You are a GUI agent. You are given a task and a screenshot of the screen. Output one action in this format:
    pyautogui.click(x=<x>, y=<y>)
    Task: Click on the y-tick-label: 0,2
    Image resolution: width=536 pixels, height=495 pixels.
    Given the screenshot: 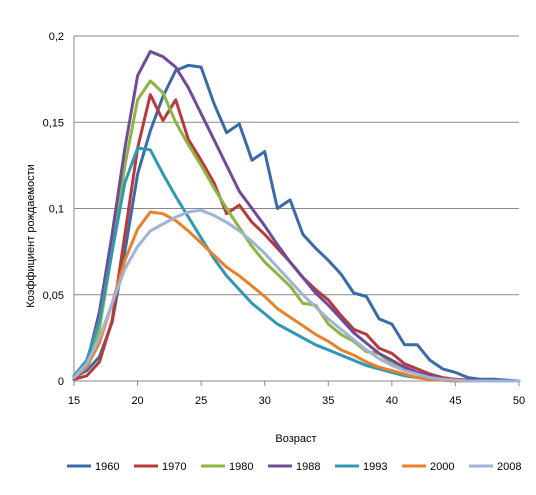 What is the action you would take?
    pyautogui.click(x=56, y=37)
    